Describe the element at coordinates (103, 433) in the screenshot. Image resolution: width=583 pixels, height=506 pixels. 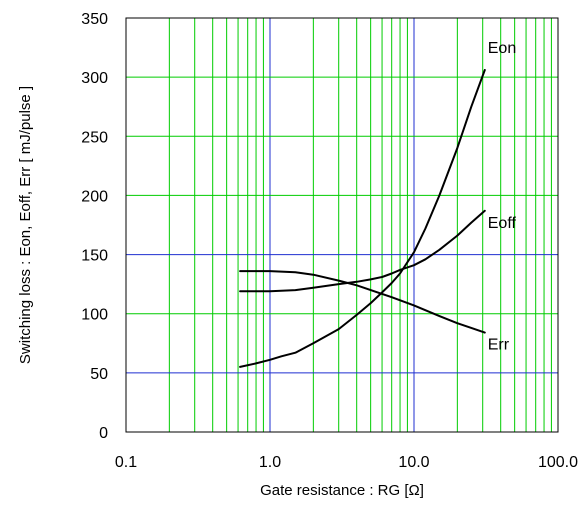
I see `y-tick-label: 0` at that location.